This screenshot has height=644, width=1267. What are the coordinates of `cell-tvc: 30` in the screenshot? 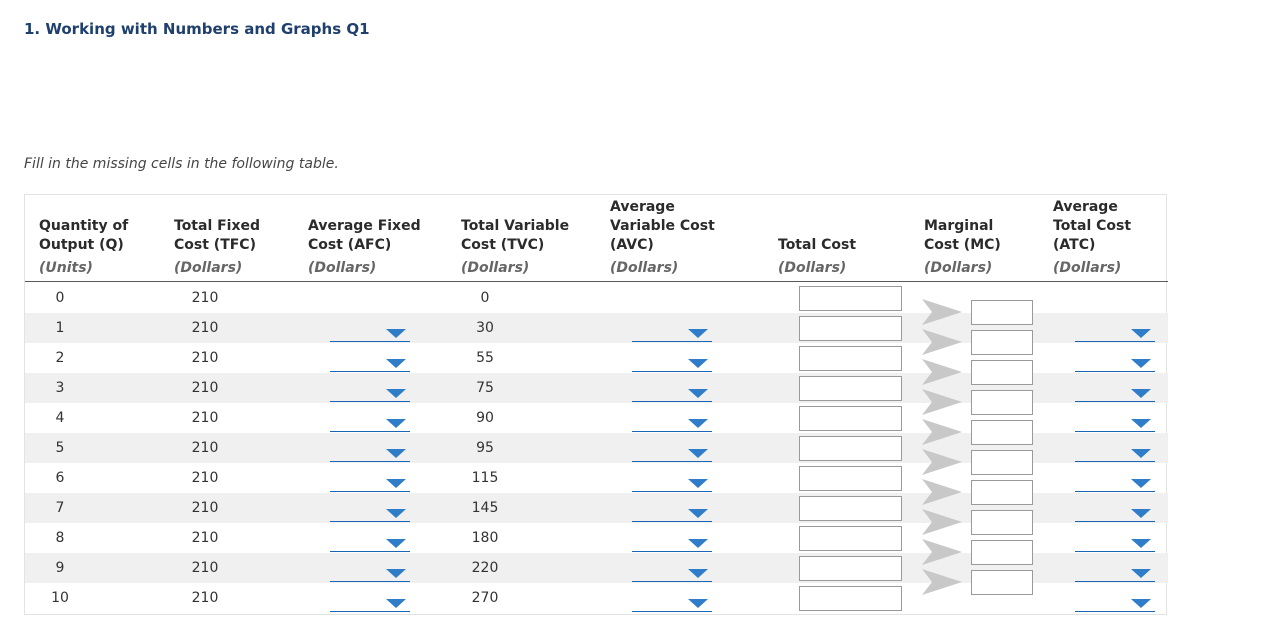 It's located at (485, 328).